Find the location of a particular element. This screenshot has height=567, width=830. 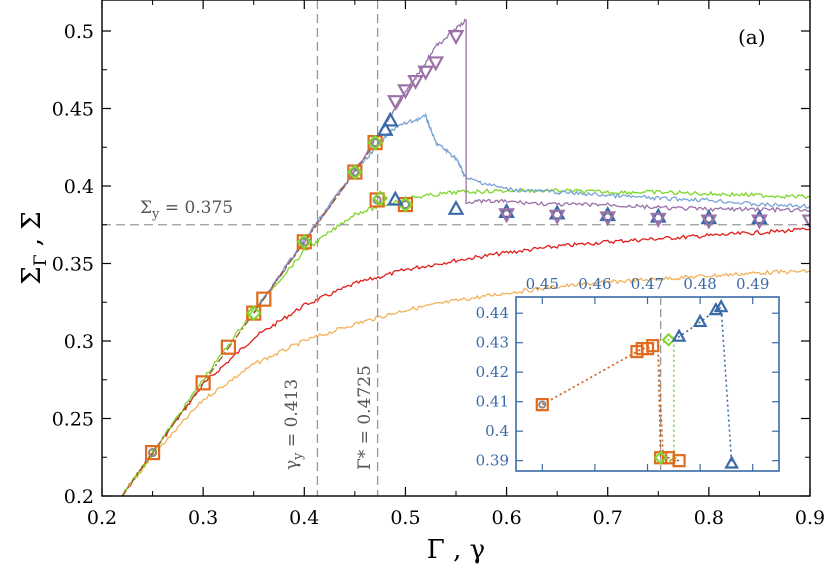

inset-y-tick-label: 0.42 is located at coordinates (492, 372).